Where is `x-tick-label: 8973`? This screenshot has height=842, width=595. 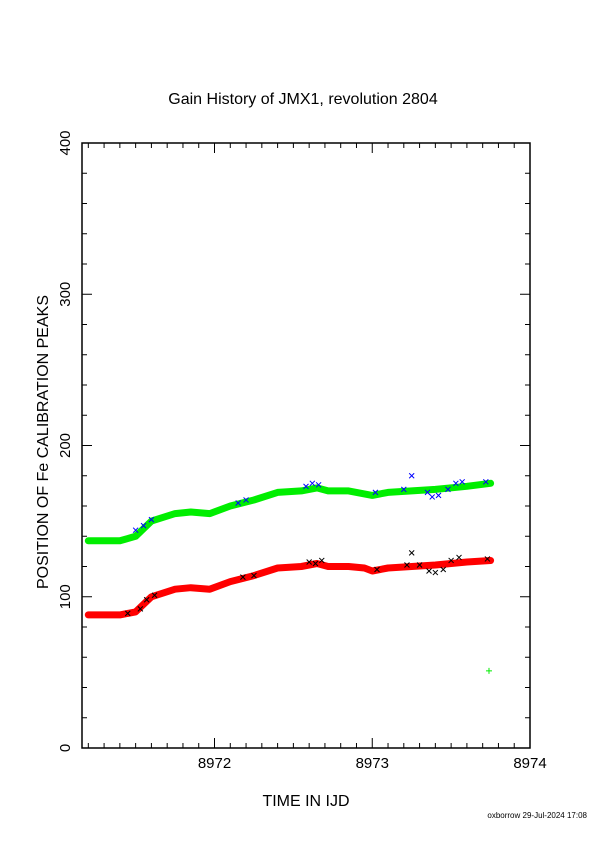 x-tick-label: 8973 is located at coordinates (372, 763).